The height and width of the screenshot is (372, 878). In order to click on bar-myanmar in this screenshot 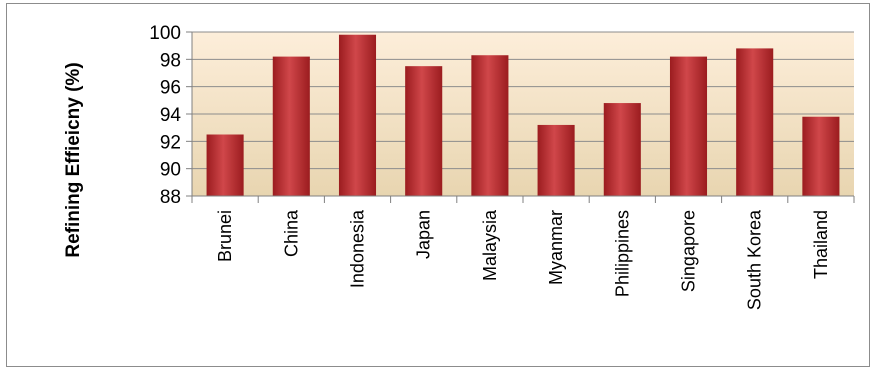, I will do `click(556, 160)`.